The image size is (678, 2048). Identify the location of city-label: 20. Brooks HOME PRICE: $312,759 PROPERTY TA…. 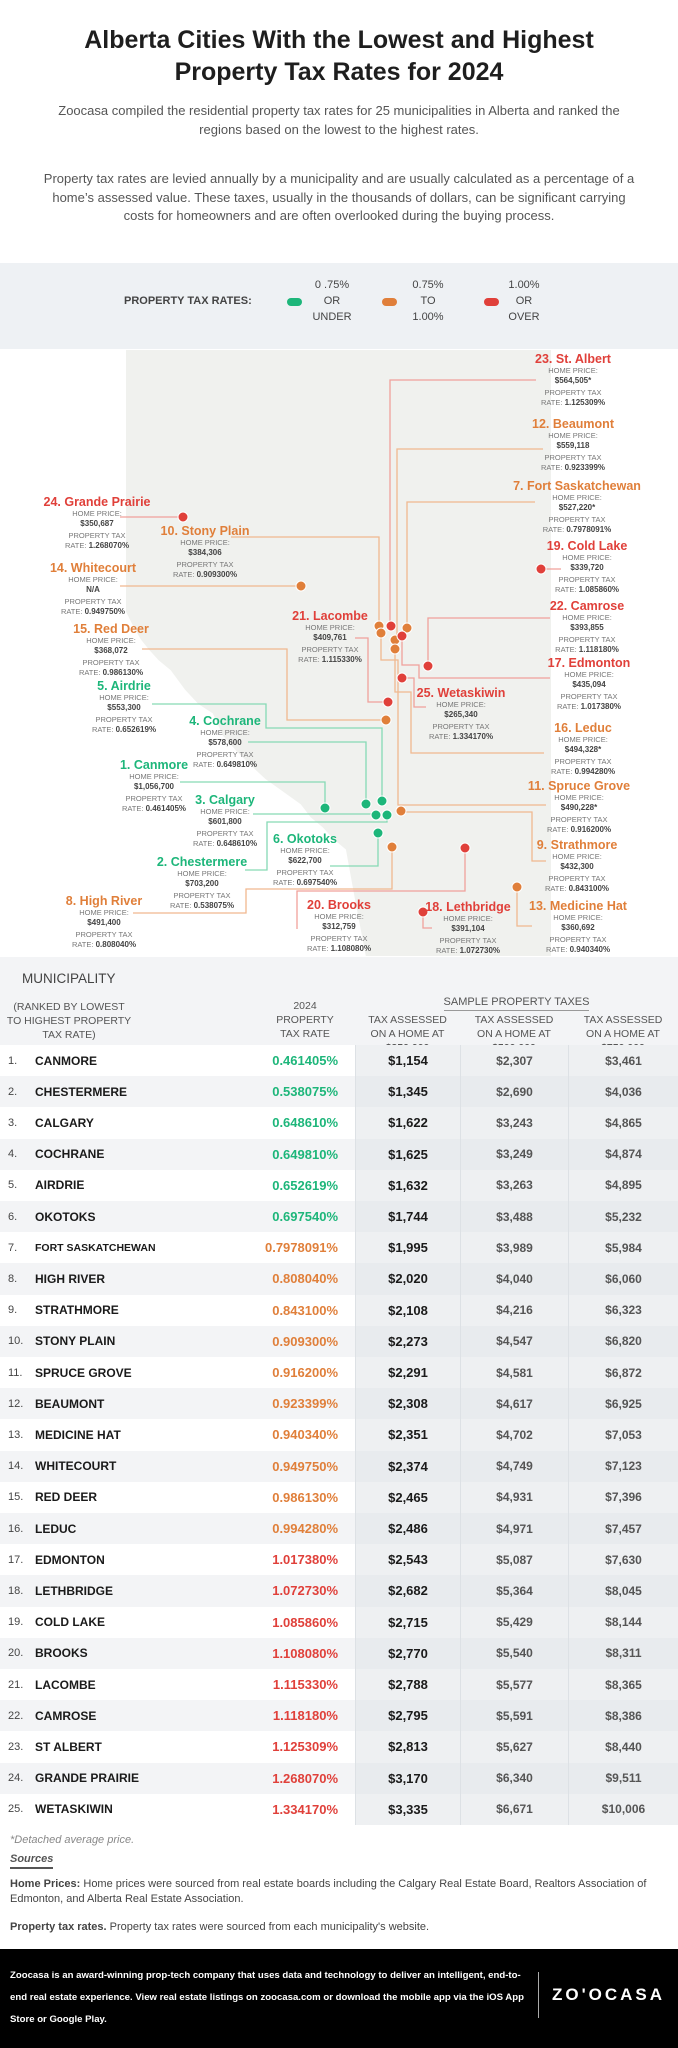
(339, 926).